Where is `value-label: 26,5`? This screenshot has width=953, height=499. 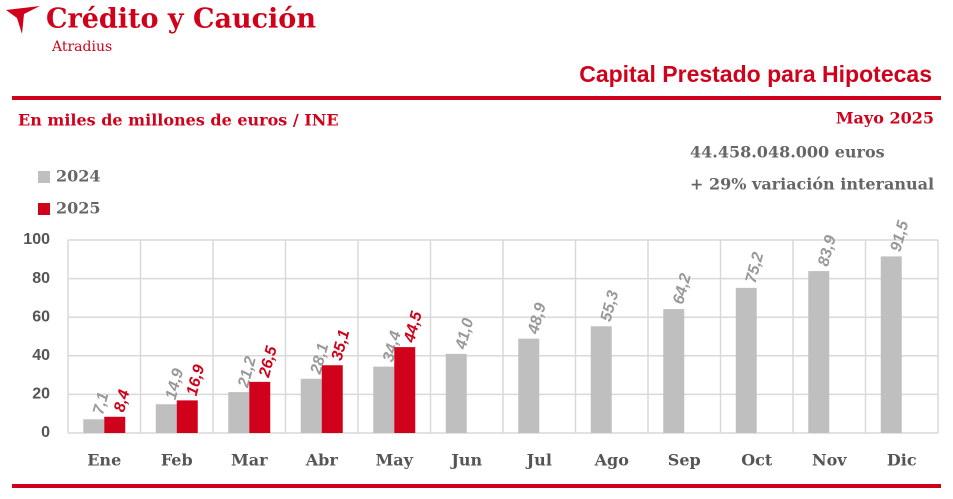
value-label: 26,5 is located at coordinates (268, 361).